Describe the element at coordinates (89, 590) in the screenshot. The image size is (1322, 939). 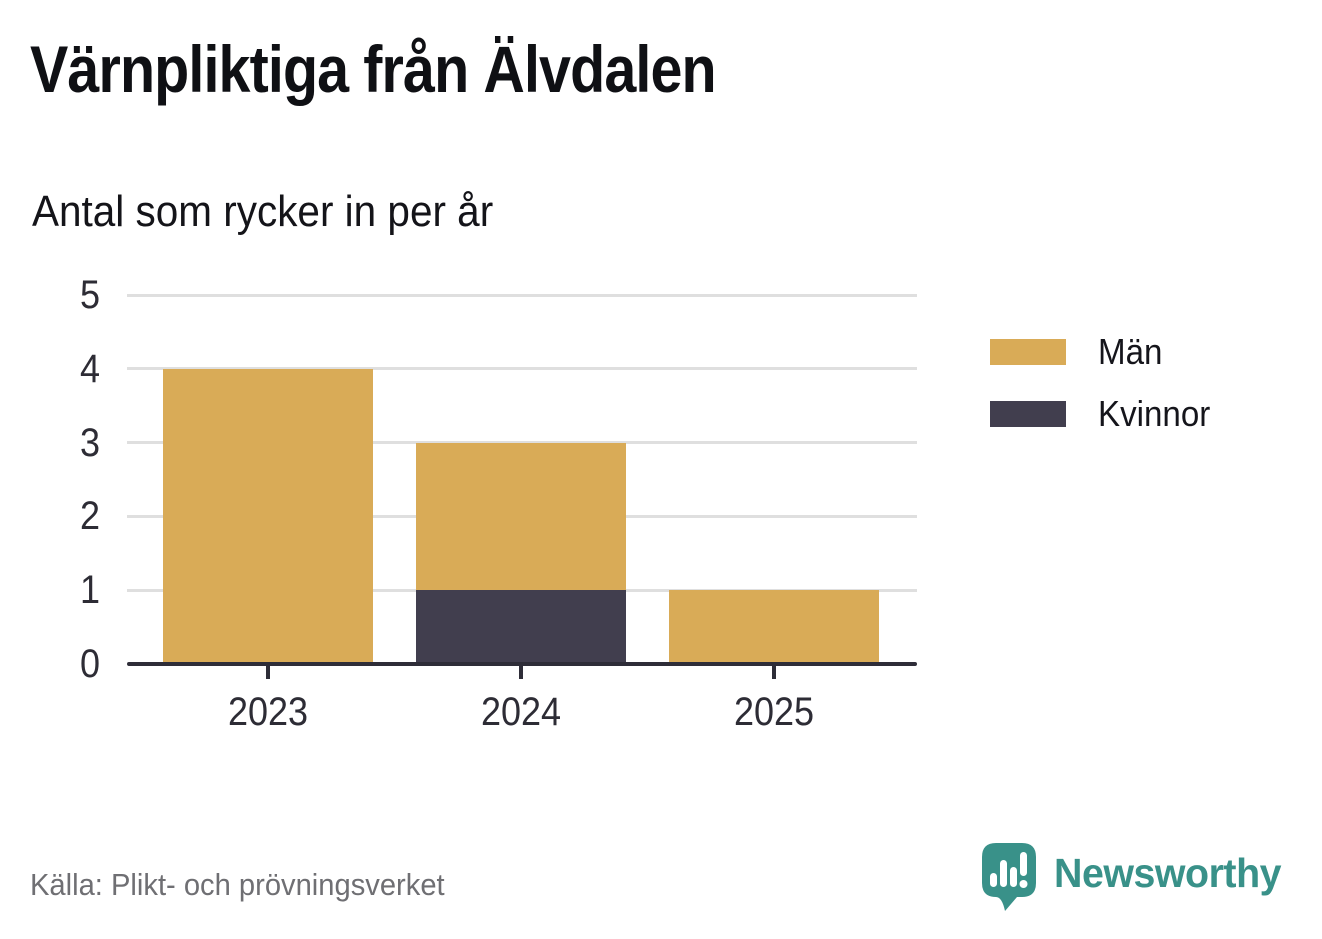
I see `y-axis-tick-label: 1` at that location.